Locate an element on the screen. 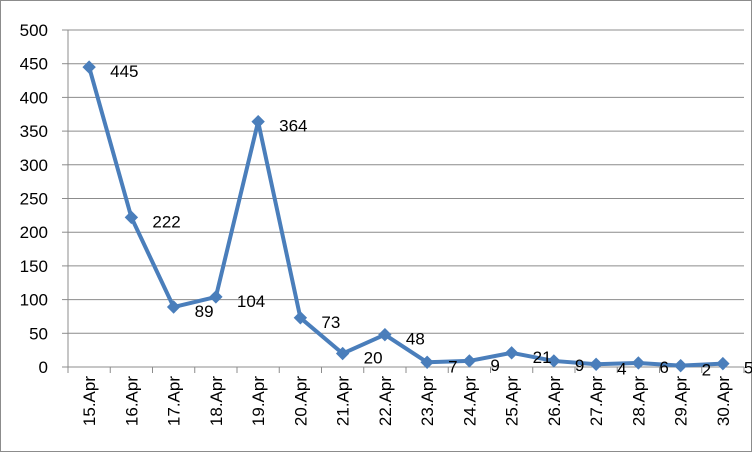 This screenshot has height=453, width=752. y-tick-label: 100 is located at coordinates (34, 300).